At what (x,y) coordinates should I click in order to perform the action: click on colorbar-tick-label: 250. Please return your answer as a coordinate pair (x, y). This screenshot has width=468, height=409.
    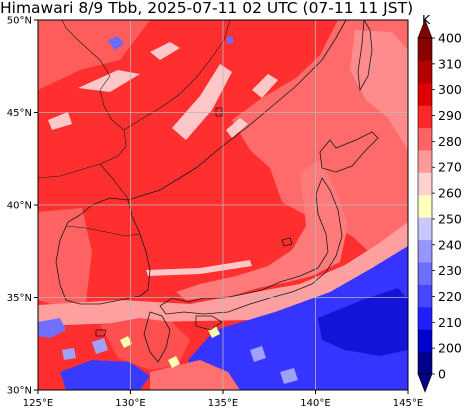
    Looking at the image, I should click on (450, 218).